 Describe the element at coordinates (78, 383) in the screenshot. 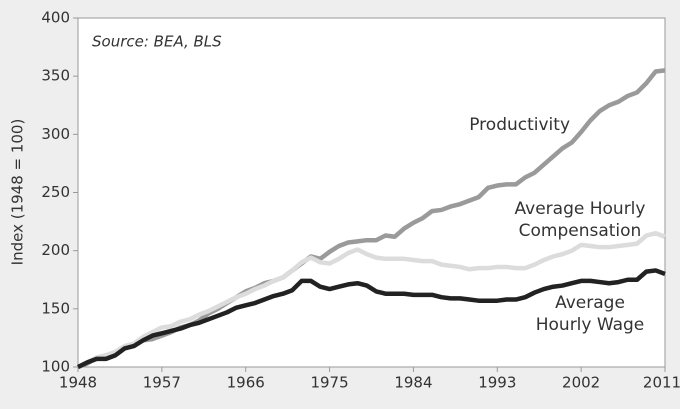

I see `x-tick-label: 1948` at that location.